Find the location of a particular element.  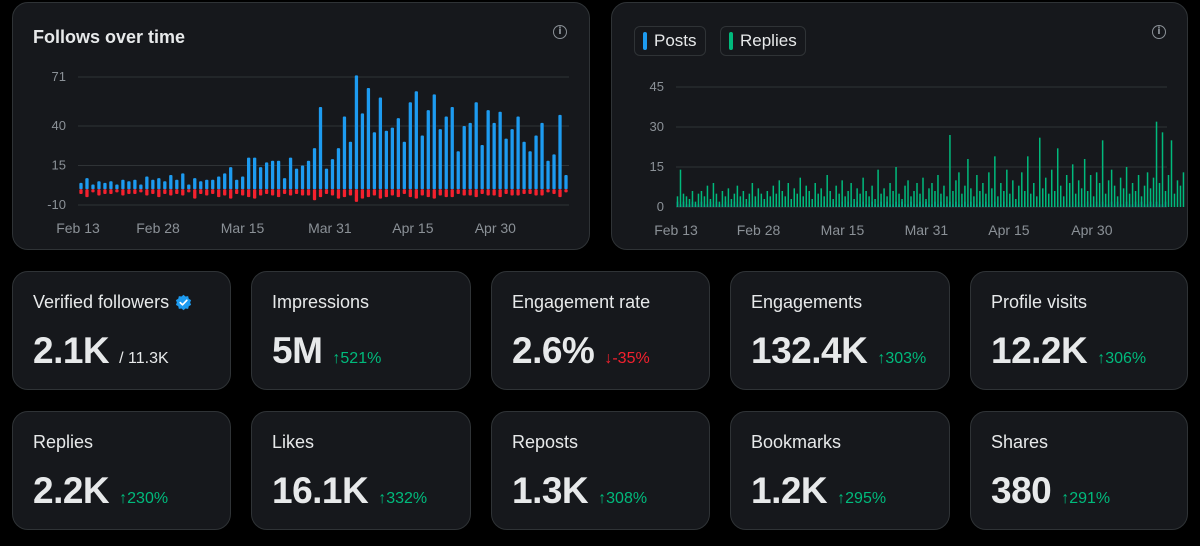

legend-posts: Posts is located at coordinates (670, 41).